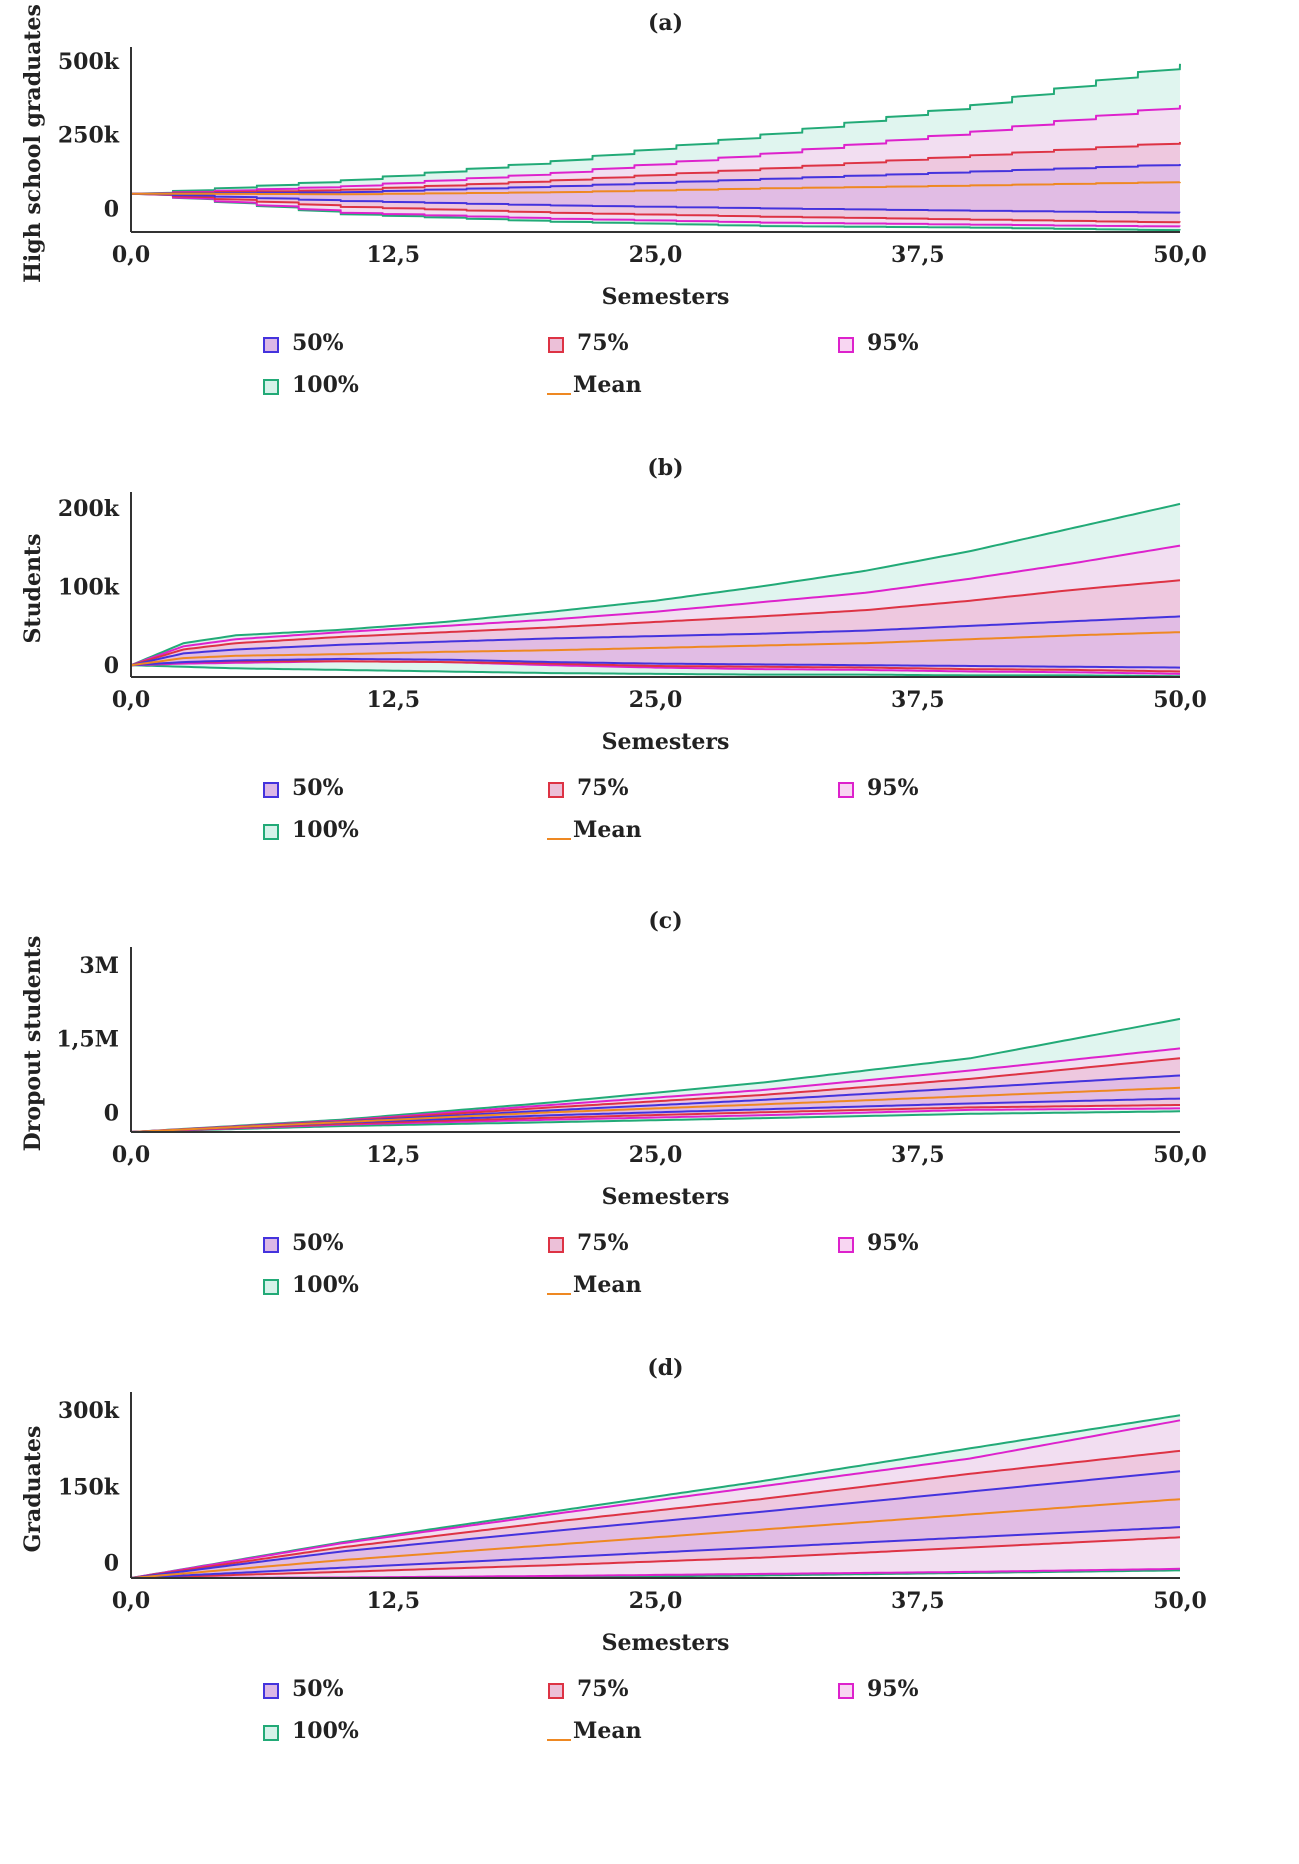 This screenshot has height=1864, width=1299. Describe the element at coordinates (846, 1245) in the screenshot. I see `legend-swatch-p95` at that location.